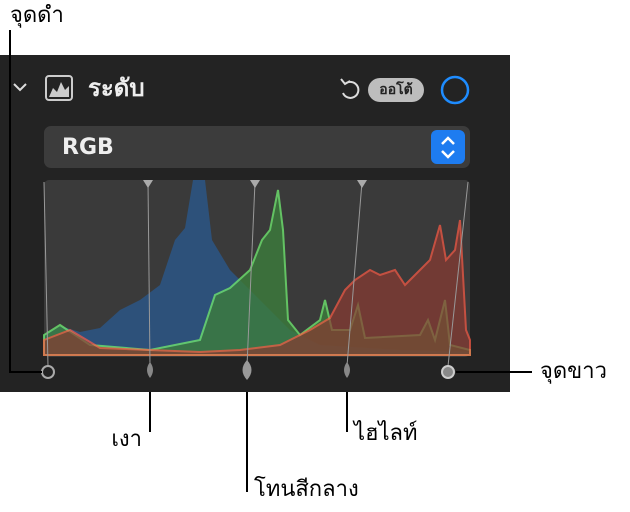 The width and height of the screenshot is (630, 512). I want to click on shadows-guide, so click(149, 274).